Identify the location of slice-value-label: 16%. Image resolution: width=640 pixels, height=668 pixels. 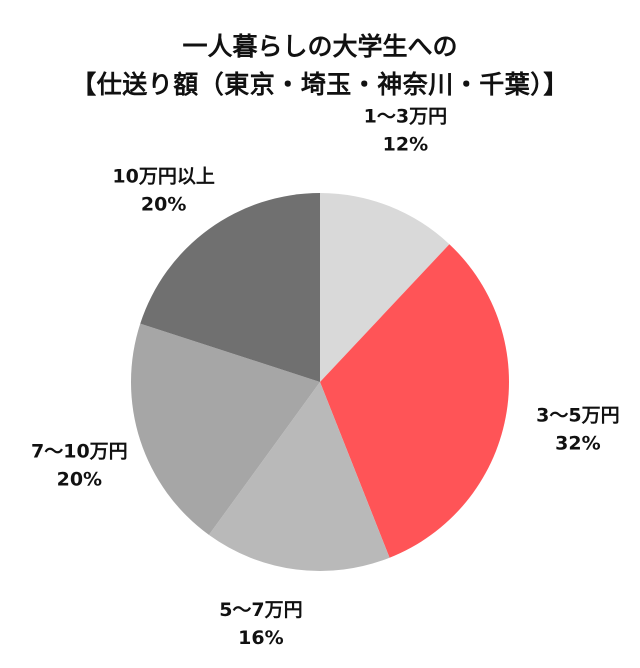
(260, 638).